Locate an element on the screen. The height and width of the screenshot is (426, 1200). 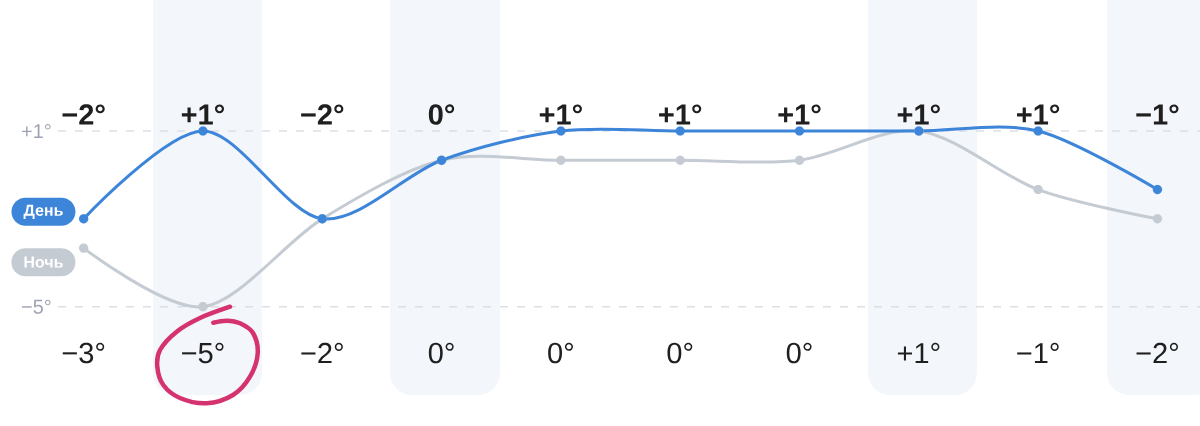
data-label: −5° is located at coordinates (203, 353).